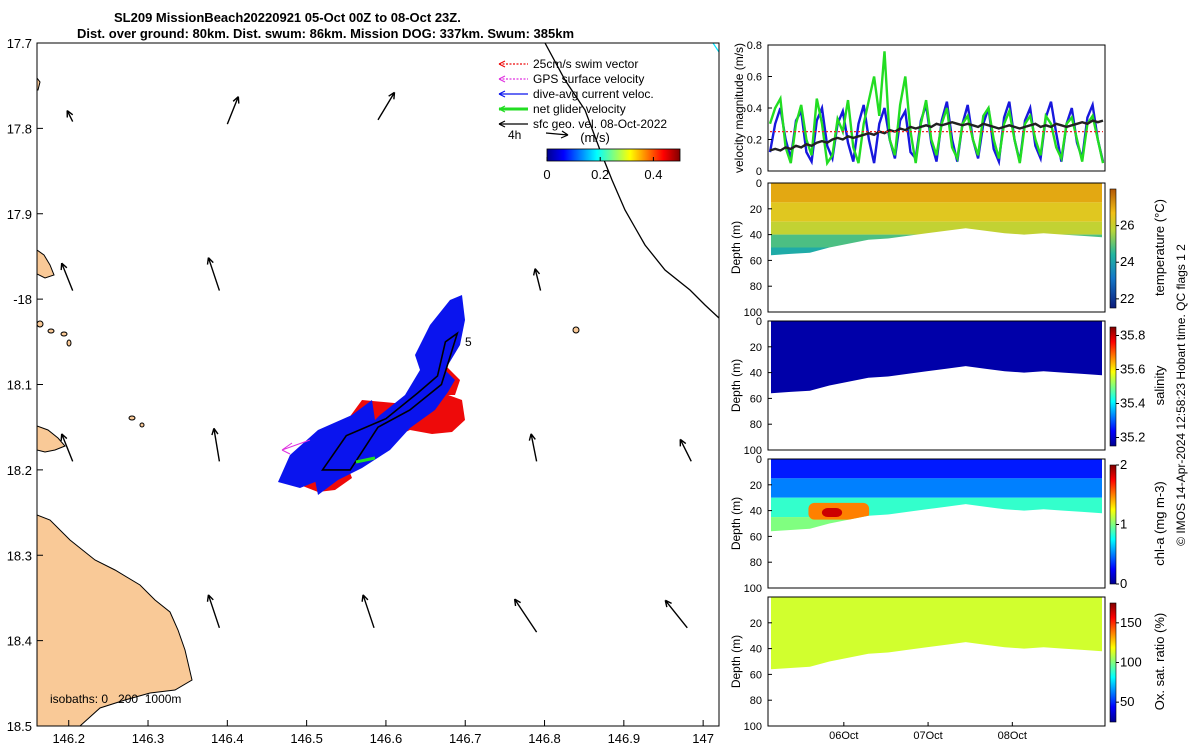  Describe the element at coordinates (736, 385) in the screenshot. I see `heatmap-ylabel: Depth (m)` at that location.